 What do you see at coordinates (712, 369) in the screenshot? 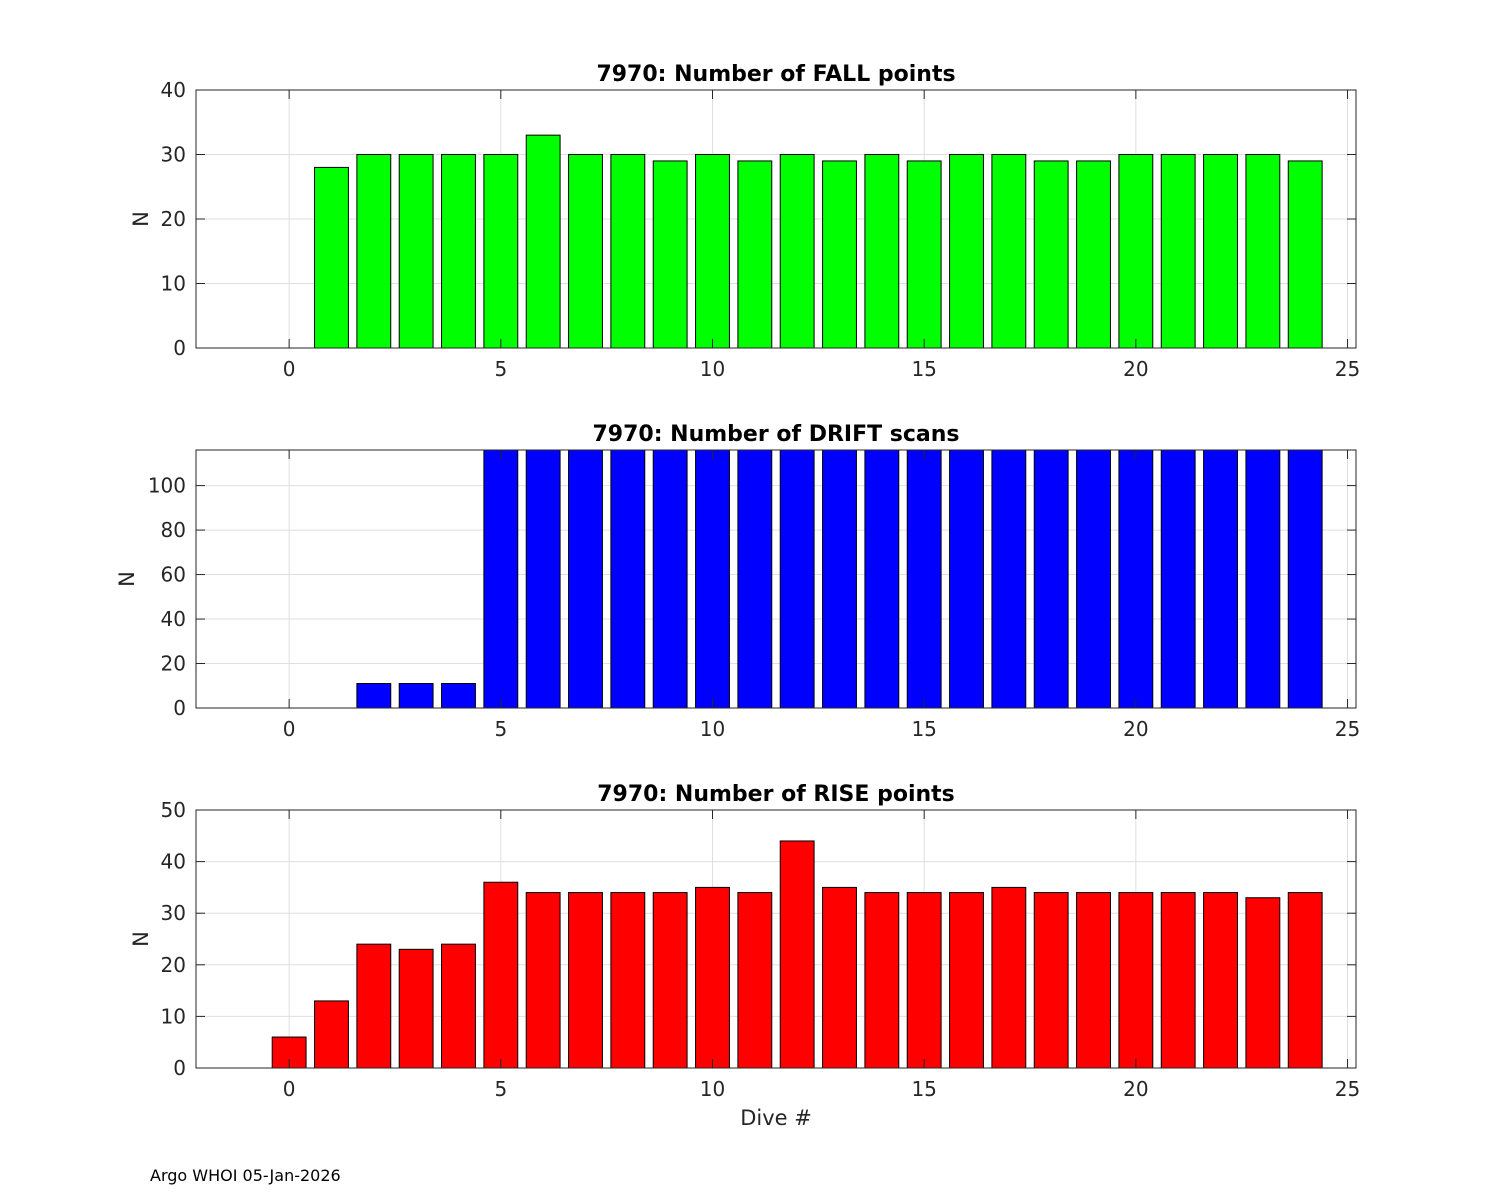
I see `x-tick-label: 10` at bounding box center [712, 369].